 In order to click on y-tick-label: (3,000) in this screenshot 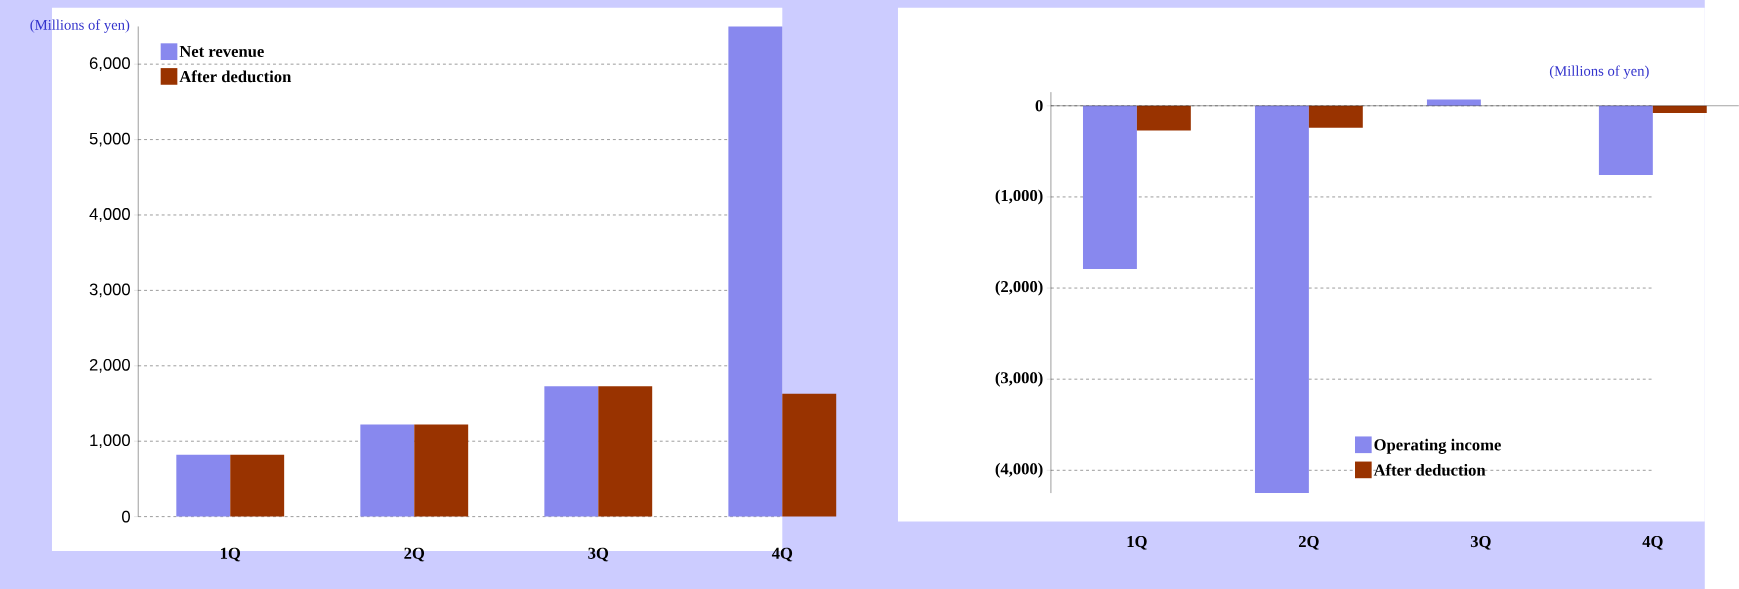, I will do `click(1019, 379)`.